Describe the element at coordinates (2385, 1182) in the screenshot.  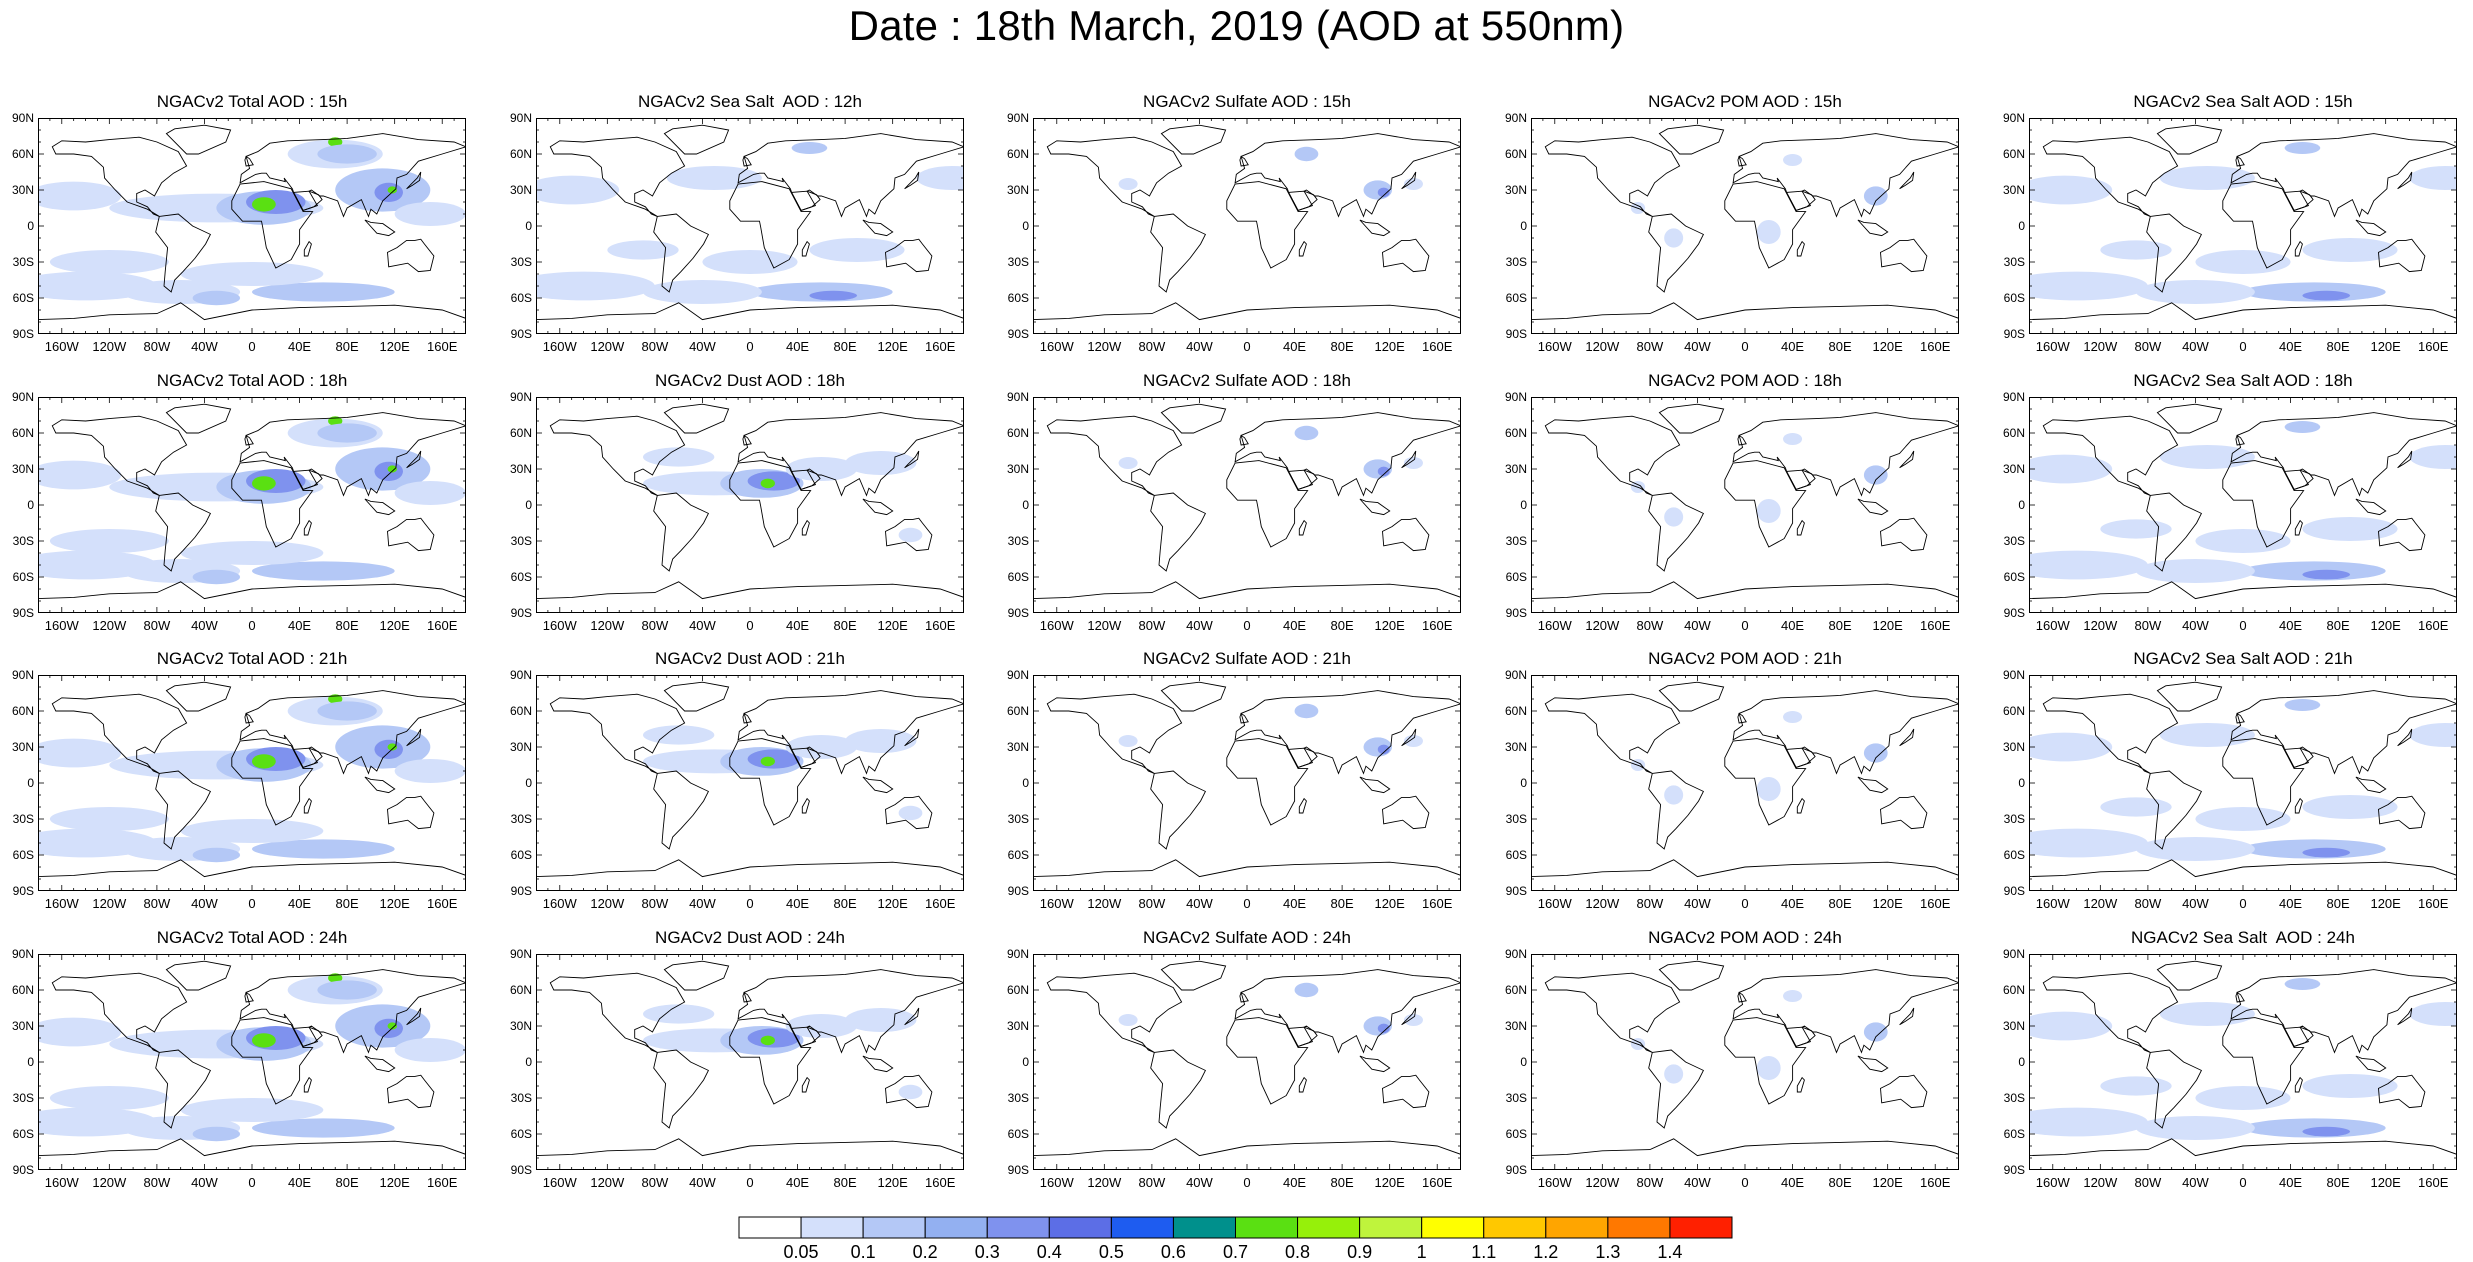
I see `lon-tick-label: 120E` at that location.